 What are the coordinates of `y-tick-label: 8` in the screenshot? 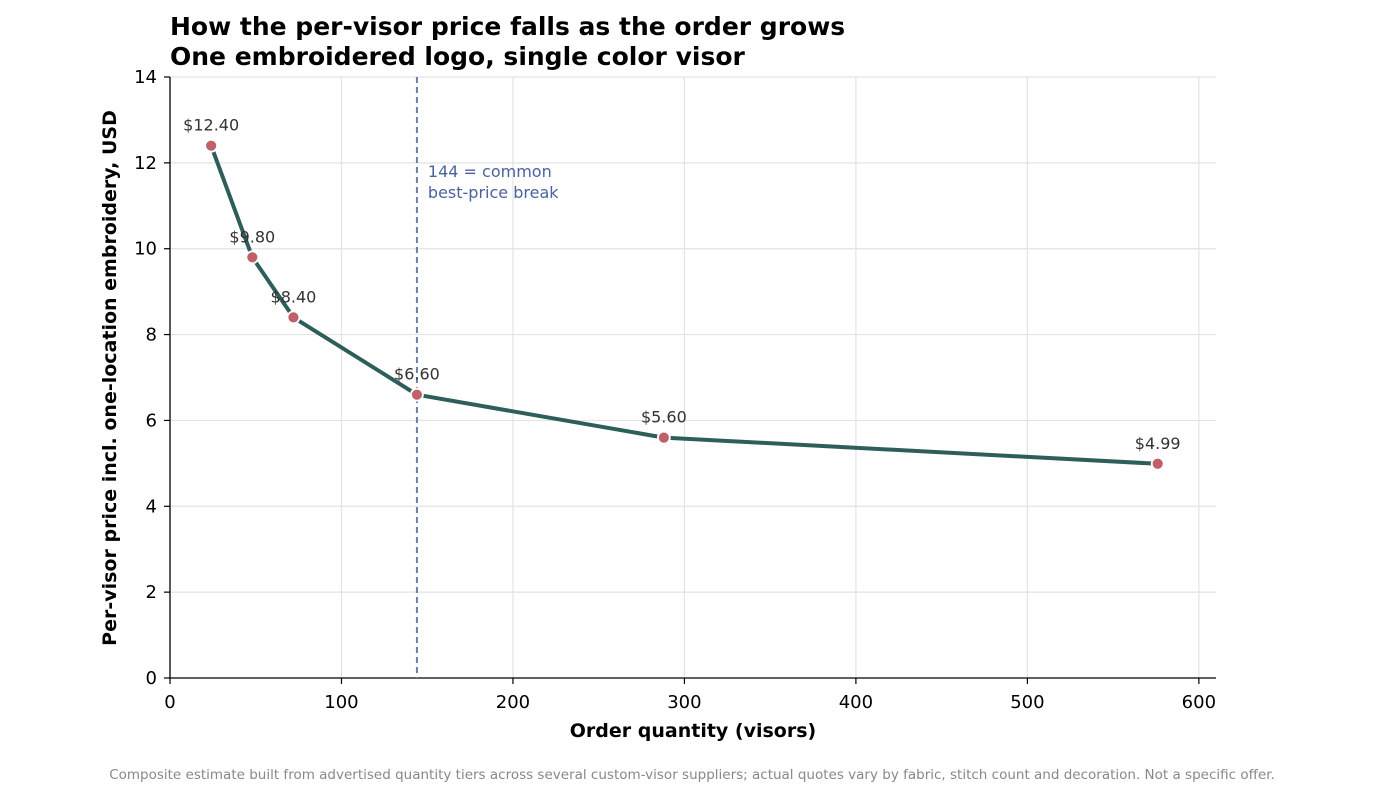 It's located at (151, 335).